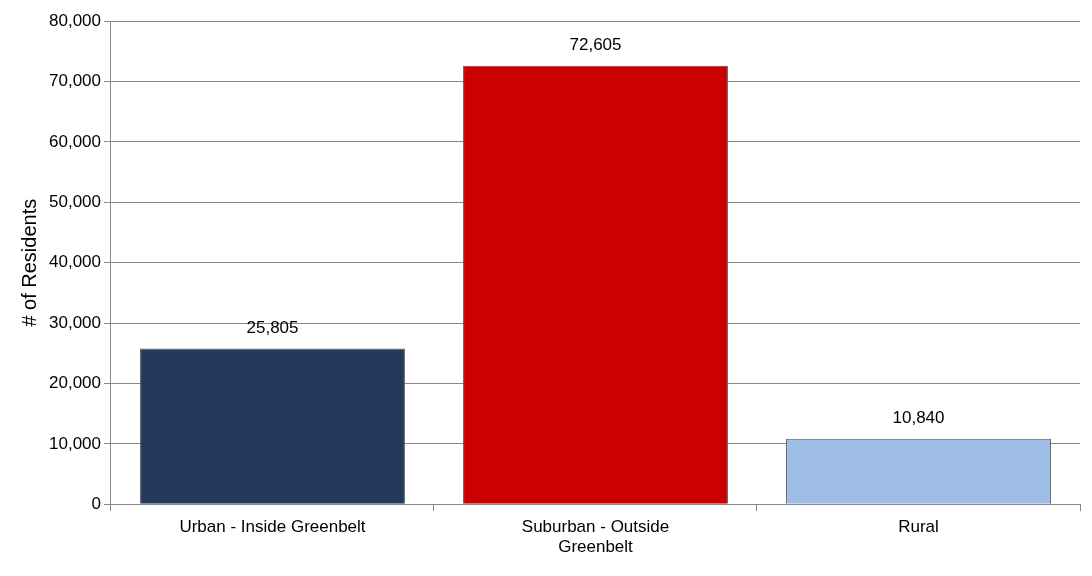 Image resolution: width=1092 pixels, height=576 pixels. I want to click on y-tick-label: 10,000, so click(75, 443).